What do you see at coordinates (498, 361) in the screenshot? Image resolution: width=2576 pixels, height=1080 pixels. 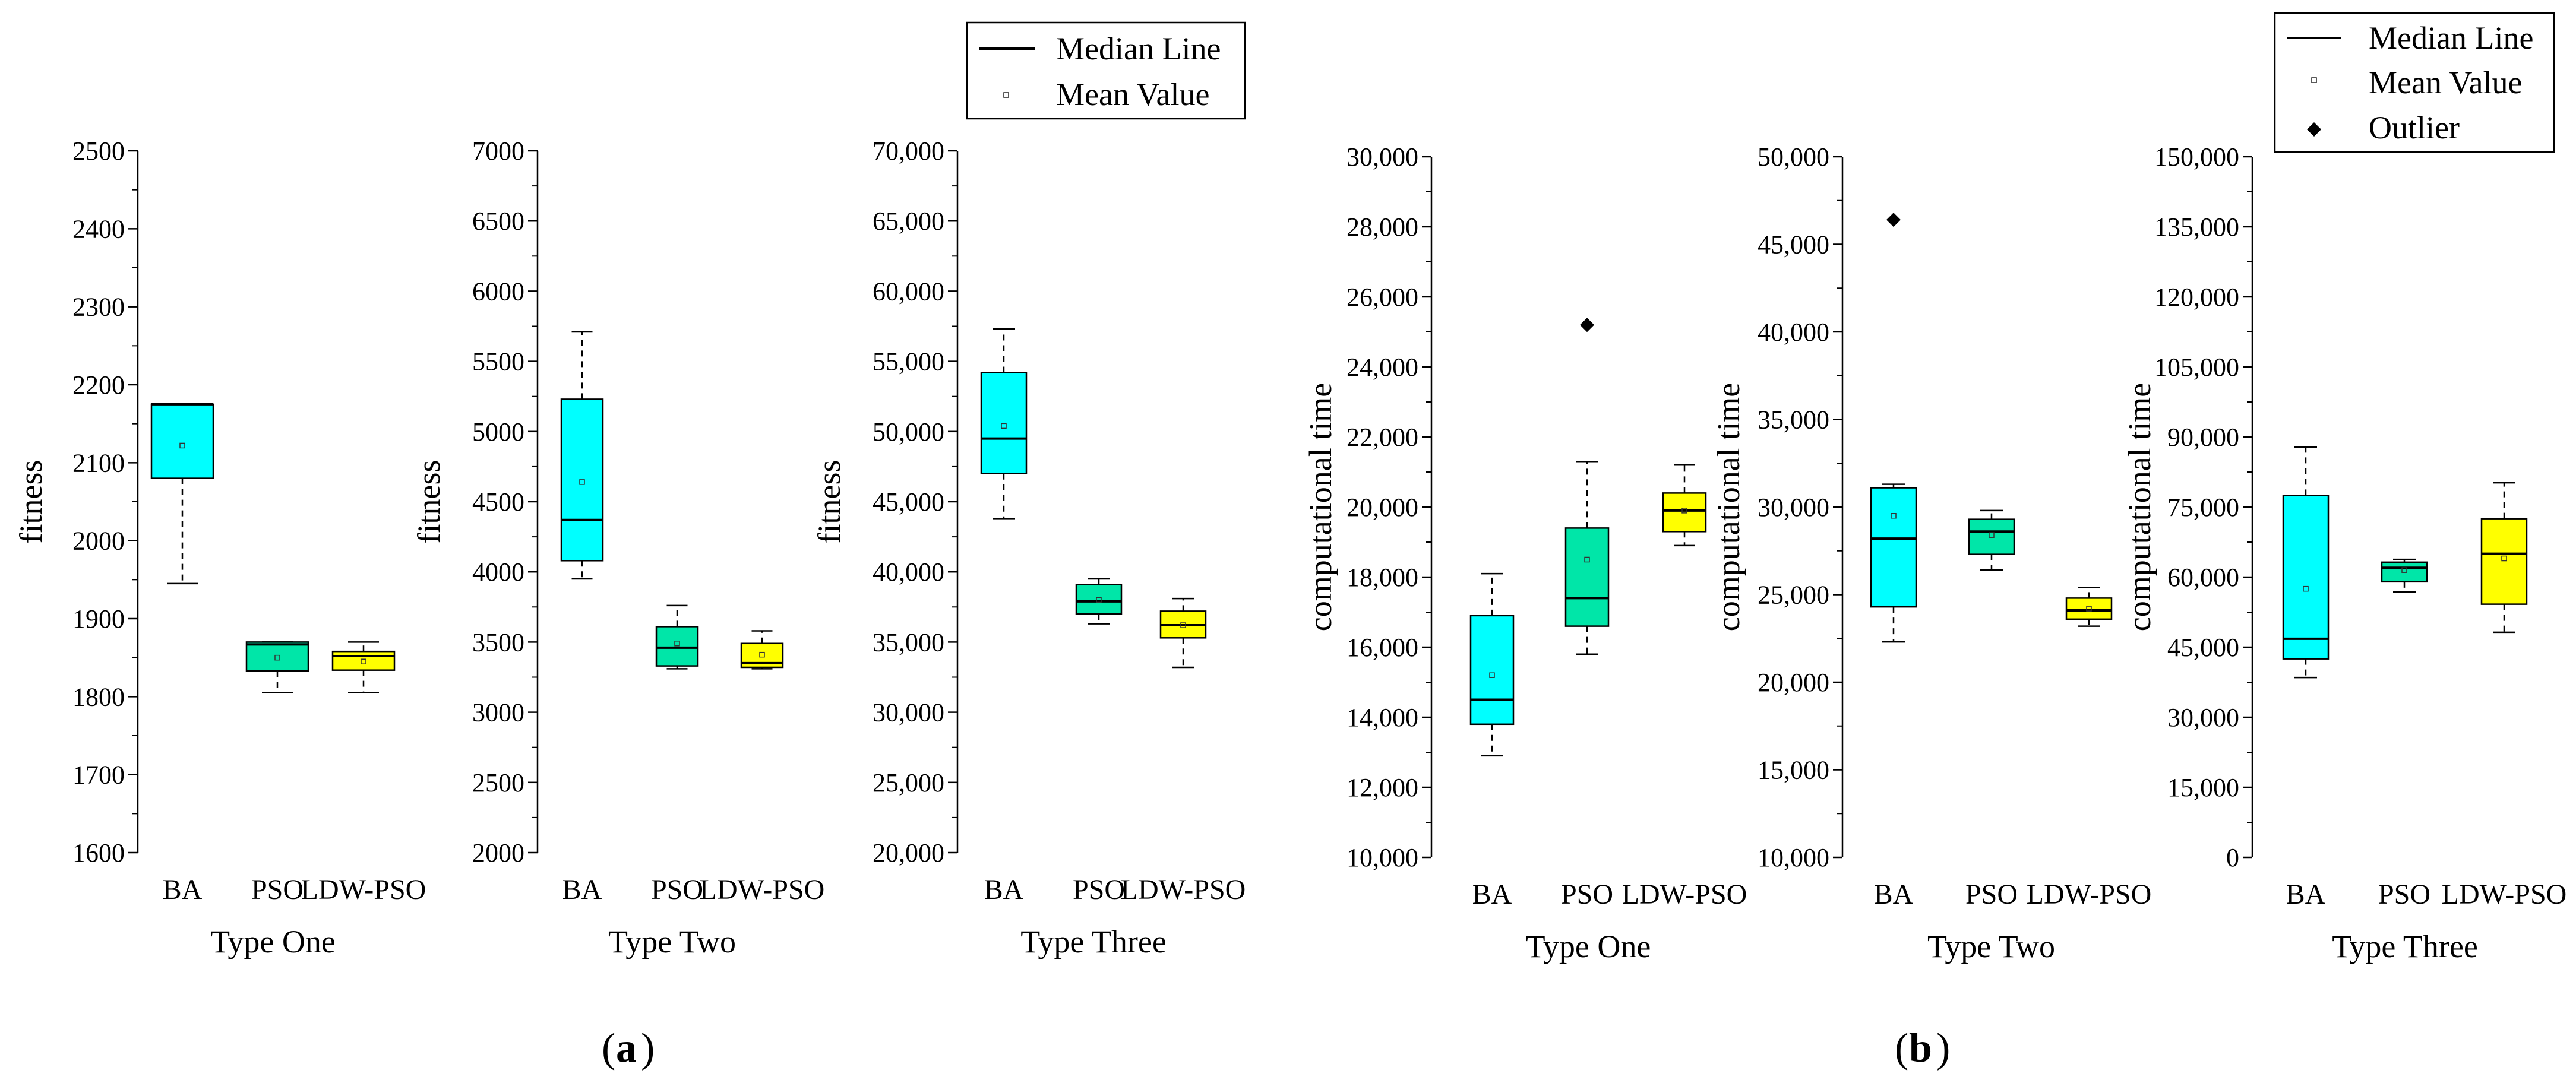 I see `y-tick-label: 5500` at bounding box center [498, 361].